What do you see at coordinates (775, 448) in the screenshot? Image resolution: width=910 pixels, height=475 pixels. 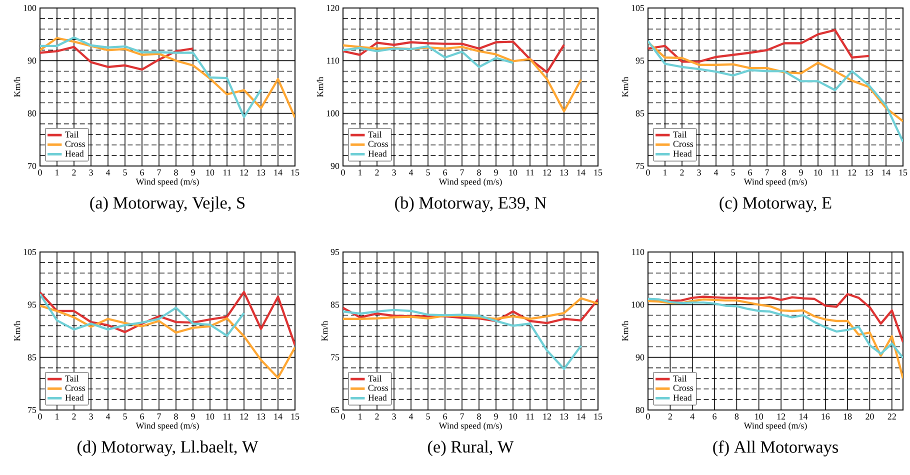 I see `text: (f) All Motorways` at bounding box center [775, 448].